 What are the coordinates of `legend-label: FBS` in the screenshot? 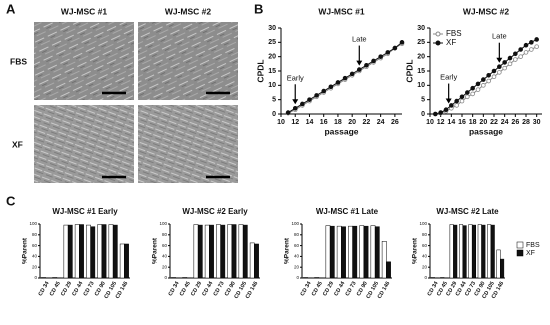 It's located at (454, 33).